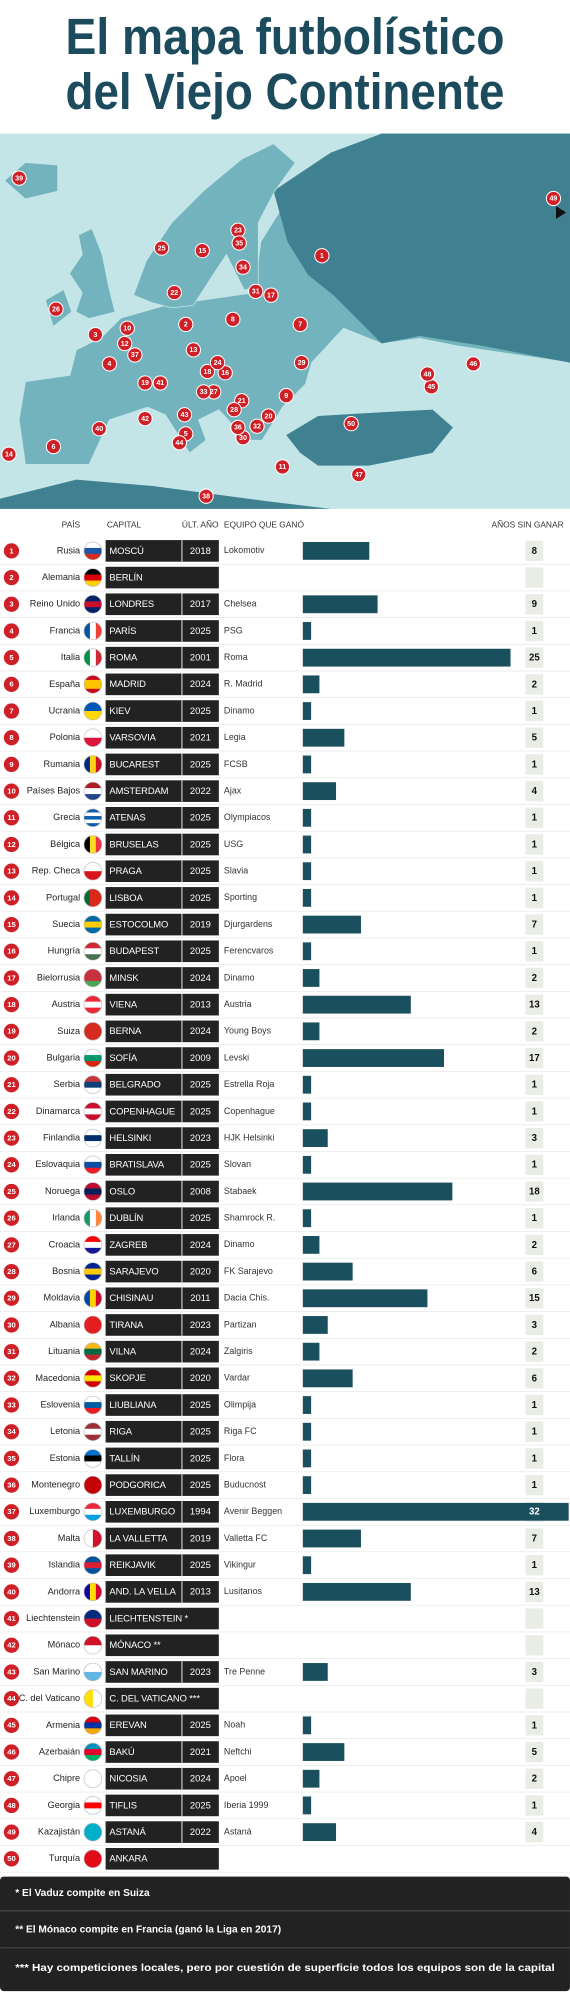  Describe the element at coordinates (200, 525) in the screenshot. I see `column-header: ÚLT. AÑO` at that location.